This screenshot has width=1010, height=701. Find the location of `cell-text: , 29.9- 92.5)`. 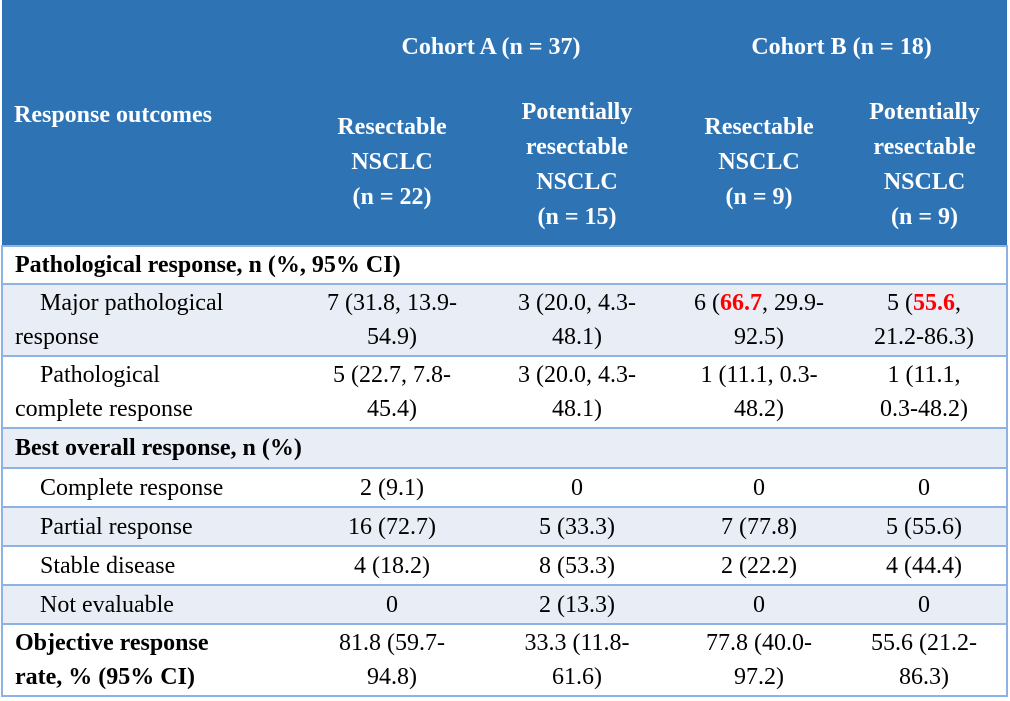

cell-text: , 29.9- 92.5) is located at coordinates (779, 320).